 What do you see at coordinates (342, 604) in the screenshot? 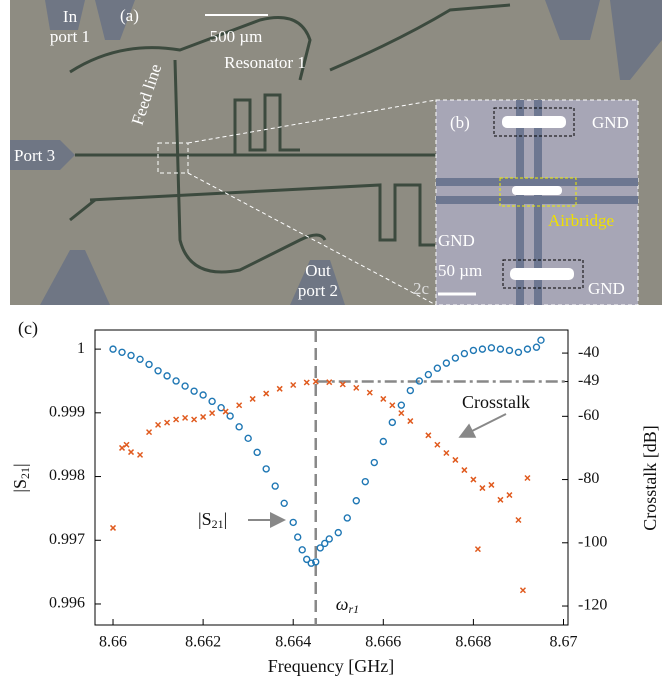
I see `resonance-label-part: ω` at bounding box center [342, 604].